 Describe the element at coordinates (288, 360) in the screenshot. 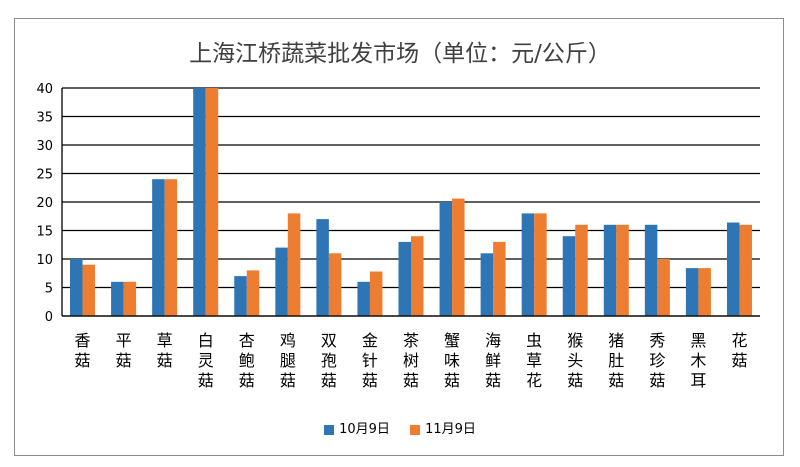

I see `x-tick-label: 鸡腿菇` at that location.